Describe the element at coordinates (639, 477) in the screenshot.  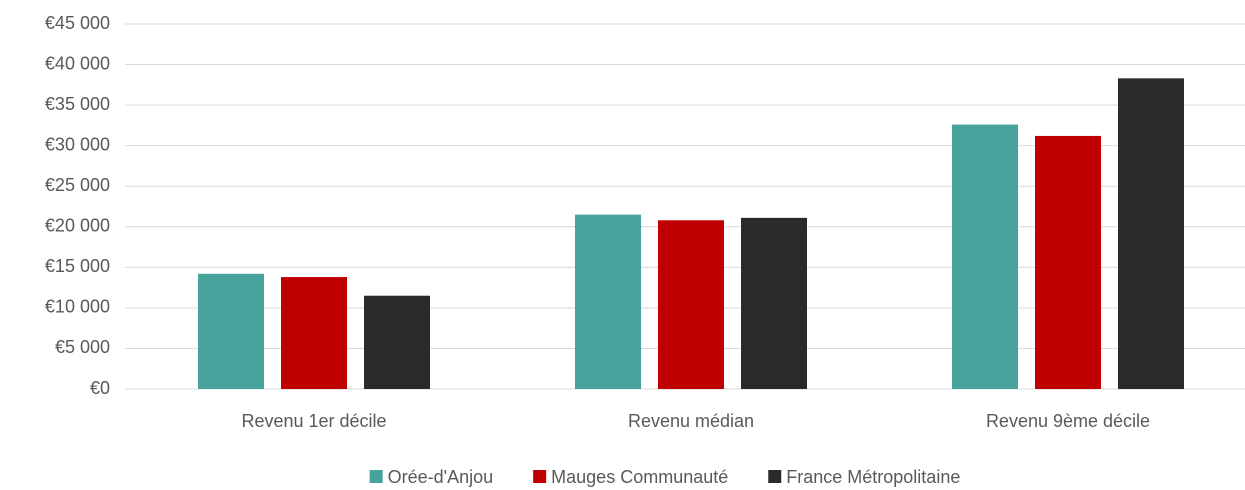
I see `legend-label: Mauges Communauté` at that location.